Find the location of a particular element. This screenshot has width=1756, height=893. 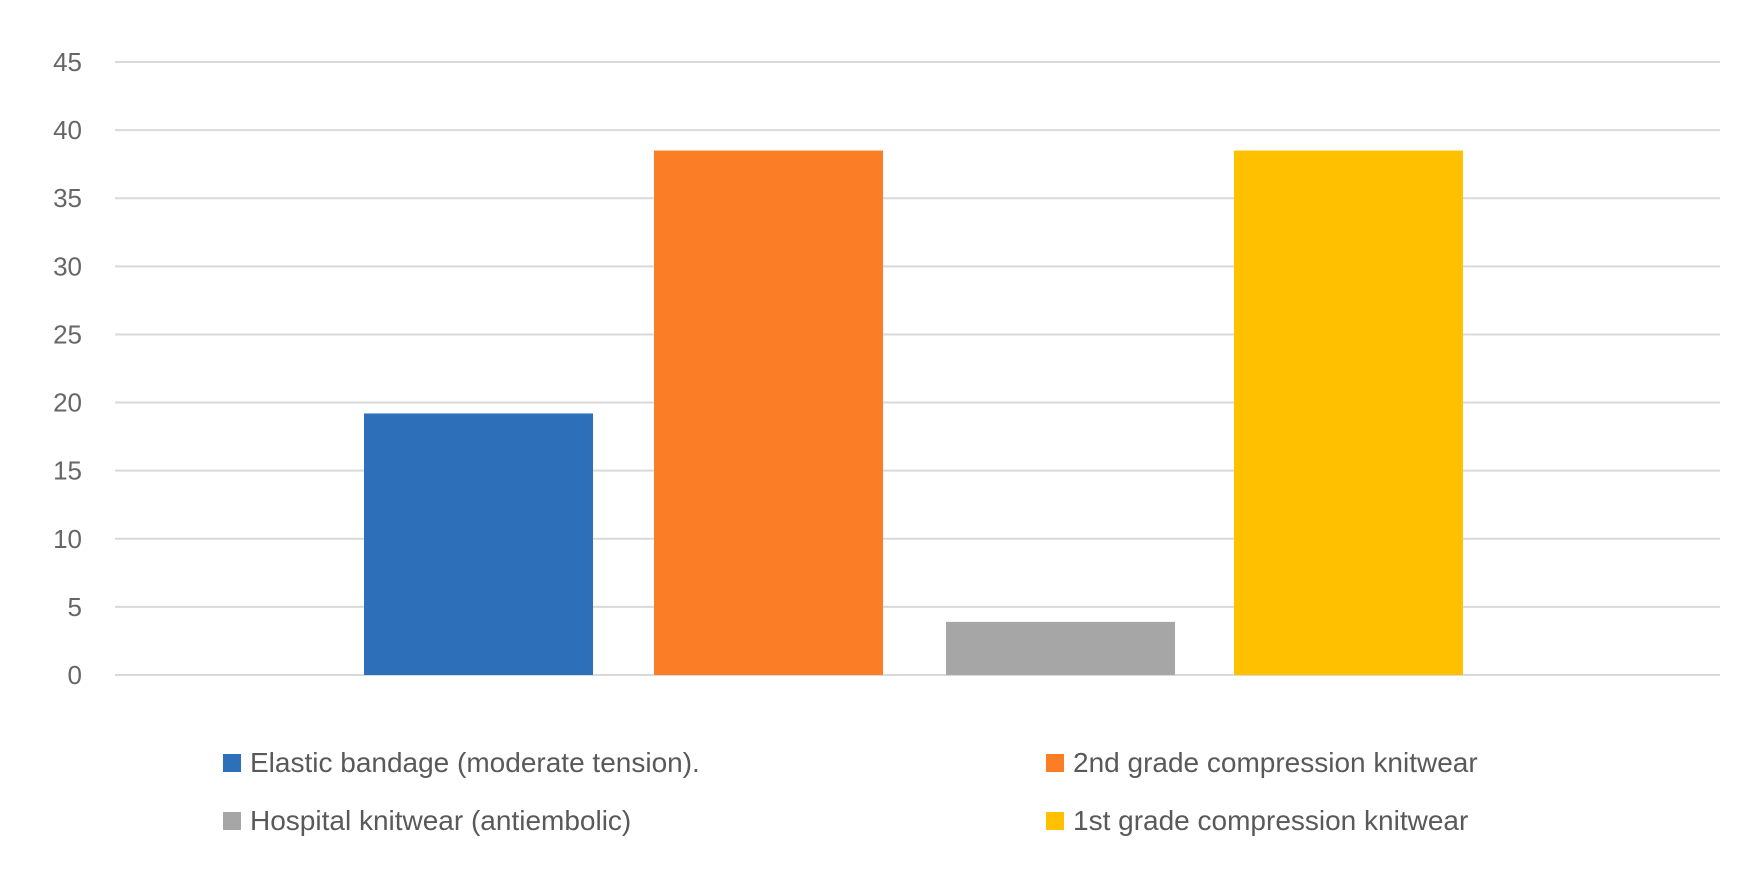

legend-item: Elastic bandage (moderate tension). is located at coordinates (461, 762).